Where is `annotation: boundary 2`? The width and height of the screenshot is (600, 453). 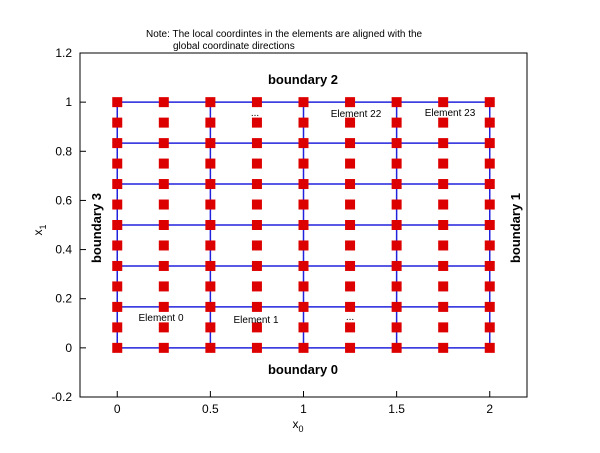 annotation: boundary 2 is located at coordinates (303, 79).